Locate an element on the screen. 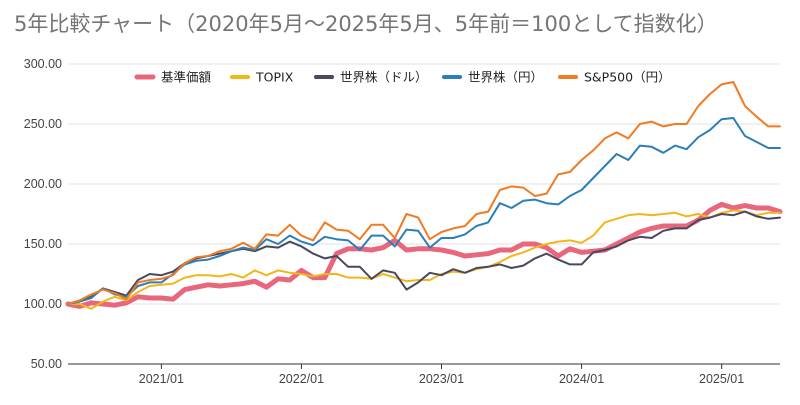  y-axis-ticks: 50.00 100.00 150.00 200.00 250.00 300.00 is located at coordinates (43, 214).